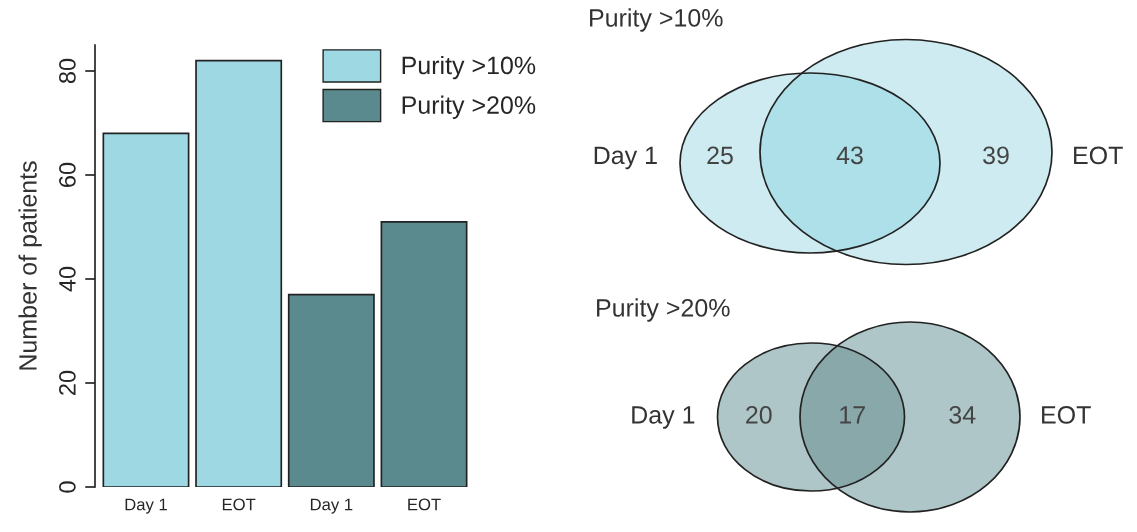 The height and width of the screenshot is (532, 1137). I want to click on data-label: 25, so click(720, 155).